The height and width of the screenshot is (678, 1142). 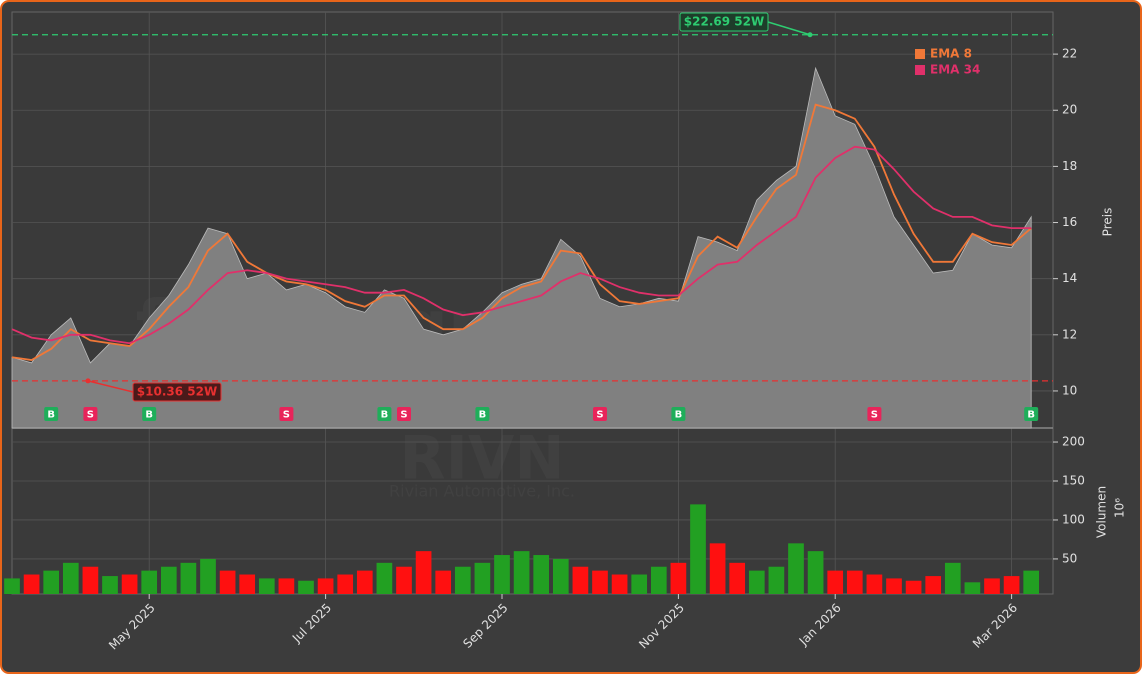 I want to click on y-tick-label: 200, so click(x=1073, y=442).